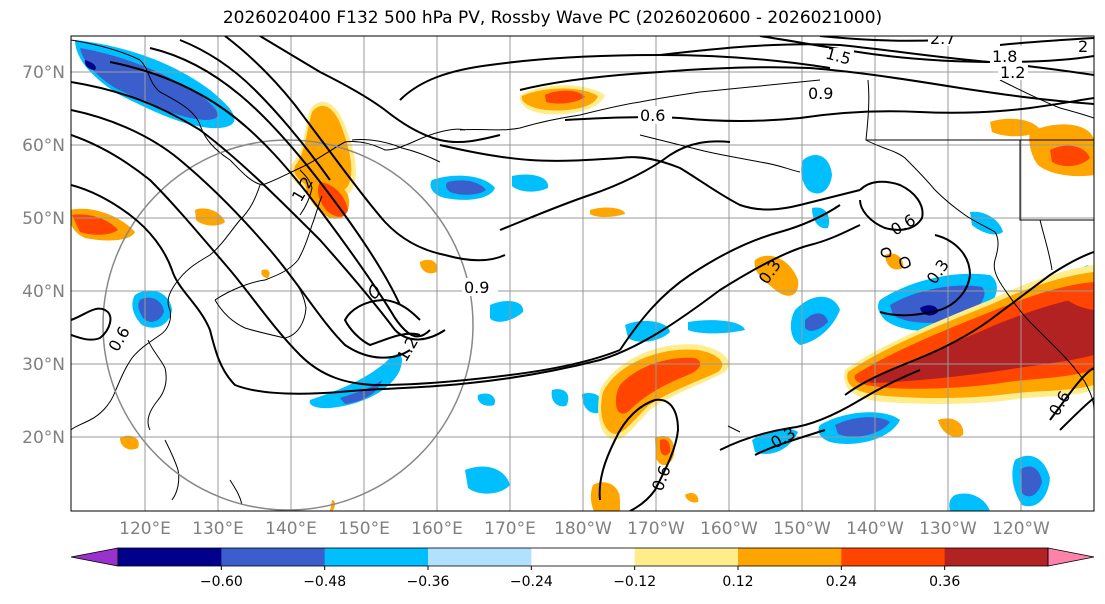 This screenshot has height=604, width=1105. I want to click on colorbar-tick-label: −0.24, so click(531, 582).